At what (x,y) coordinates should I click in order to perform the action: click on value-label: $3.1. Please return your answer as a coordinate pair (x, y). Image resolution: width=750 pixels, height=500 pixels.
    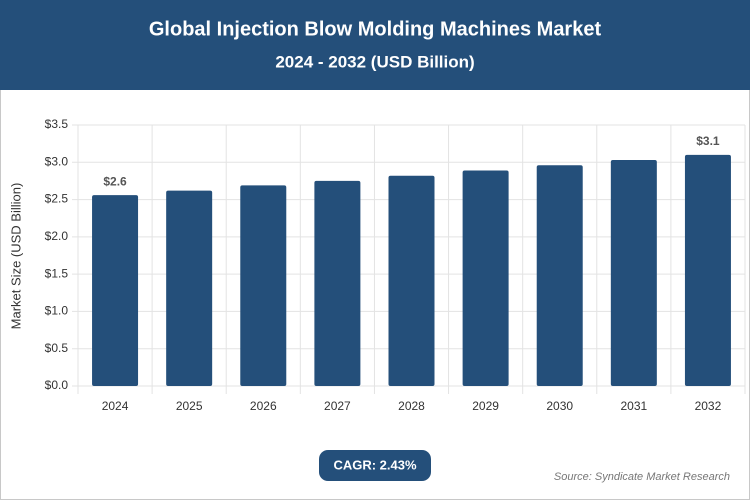
    Looking at the image, I should click on (708, 141).